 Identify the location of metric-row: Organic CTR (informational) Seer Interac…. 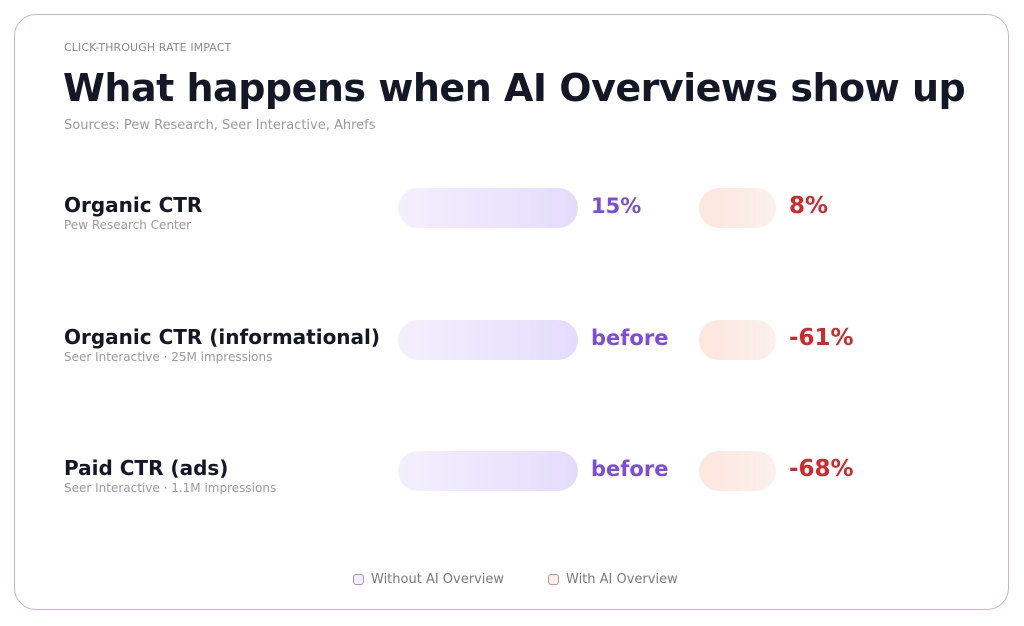
(512, 352).